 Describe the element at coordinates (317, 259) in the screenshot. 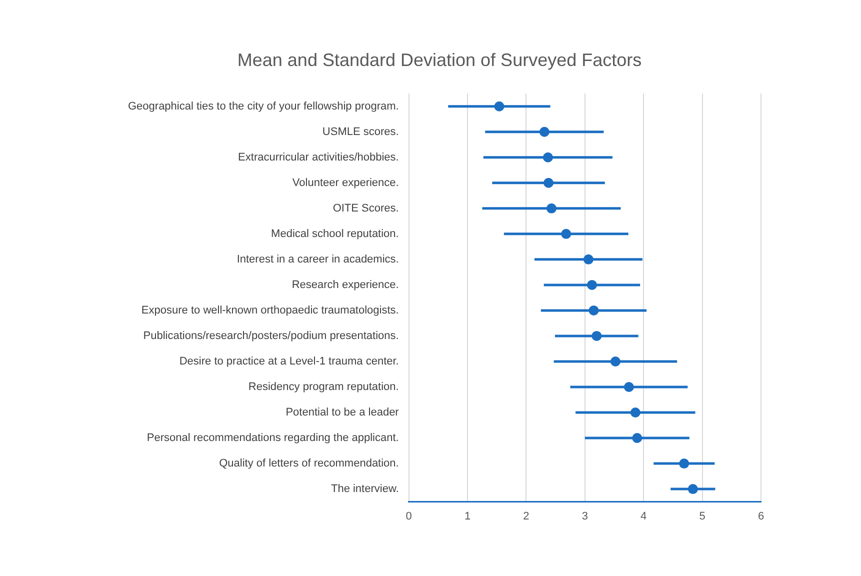

I see `y-tick-label: Interest in a career in academics.` at that location.